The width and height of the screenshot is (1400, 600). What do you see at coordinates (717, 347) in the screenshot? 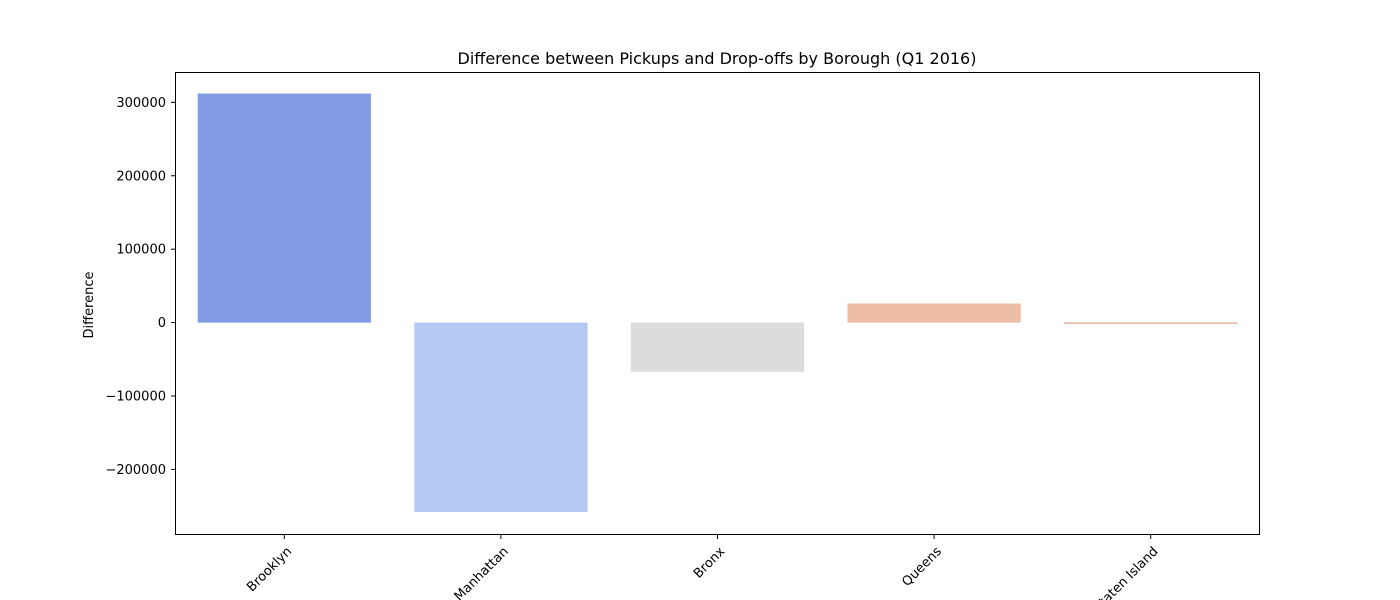
I see `bar-bronx` at bounding box center [717, 347].